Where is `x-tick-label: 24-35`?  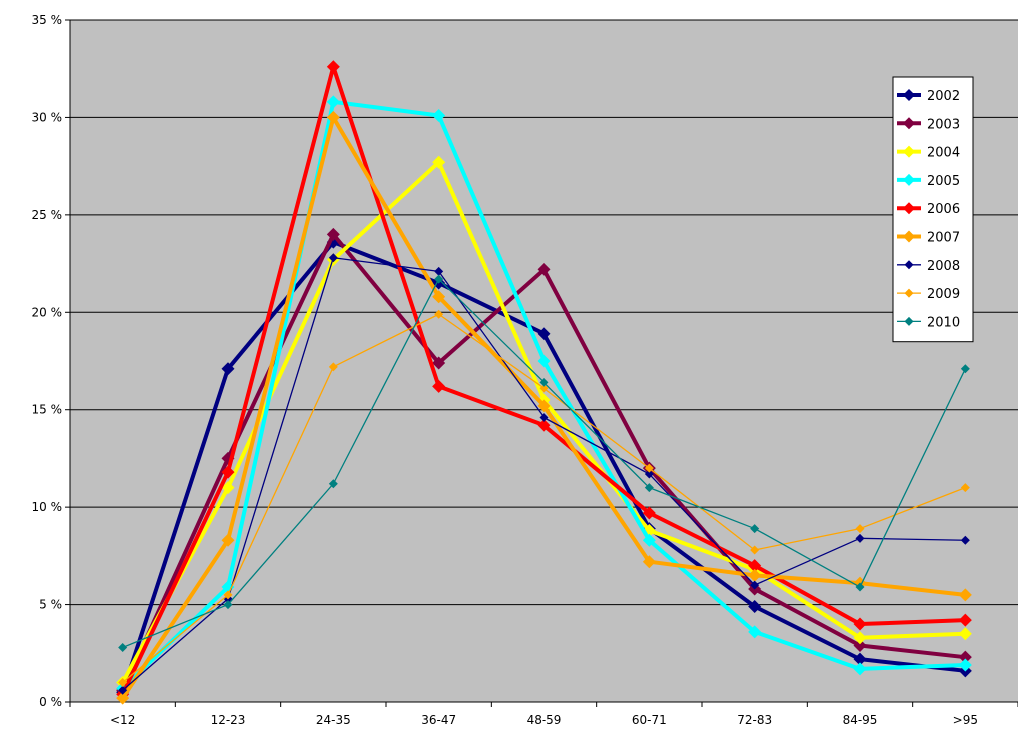
x-tick-label: 24-35 is located at coordinates (333, 720).